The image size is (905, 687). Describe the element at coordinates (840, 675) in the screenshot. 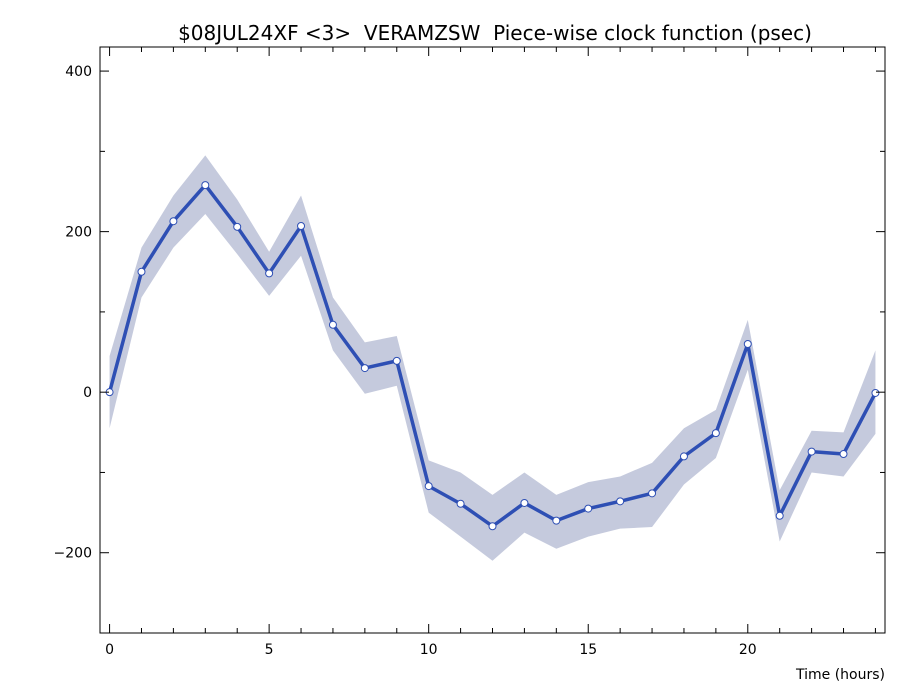

I see `x-axis-label: Time (hours)` at that location.